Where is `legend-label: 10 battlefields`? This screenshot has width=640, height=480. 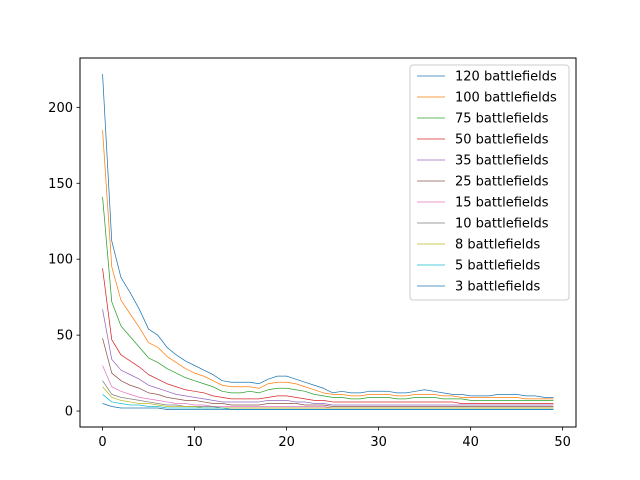
legend-label: 10 battlefields is located at coordinates (502, 224).